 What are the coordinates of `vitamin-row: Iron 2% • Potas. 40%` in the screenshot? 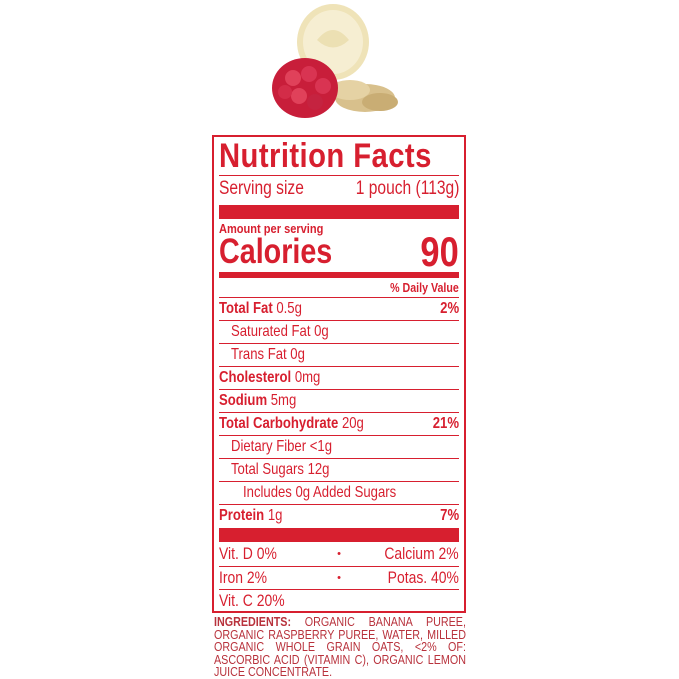 It's located at (339, 578).